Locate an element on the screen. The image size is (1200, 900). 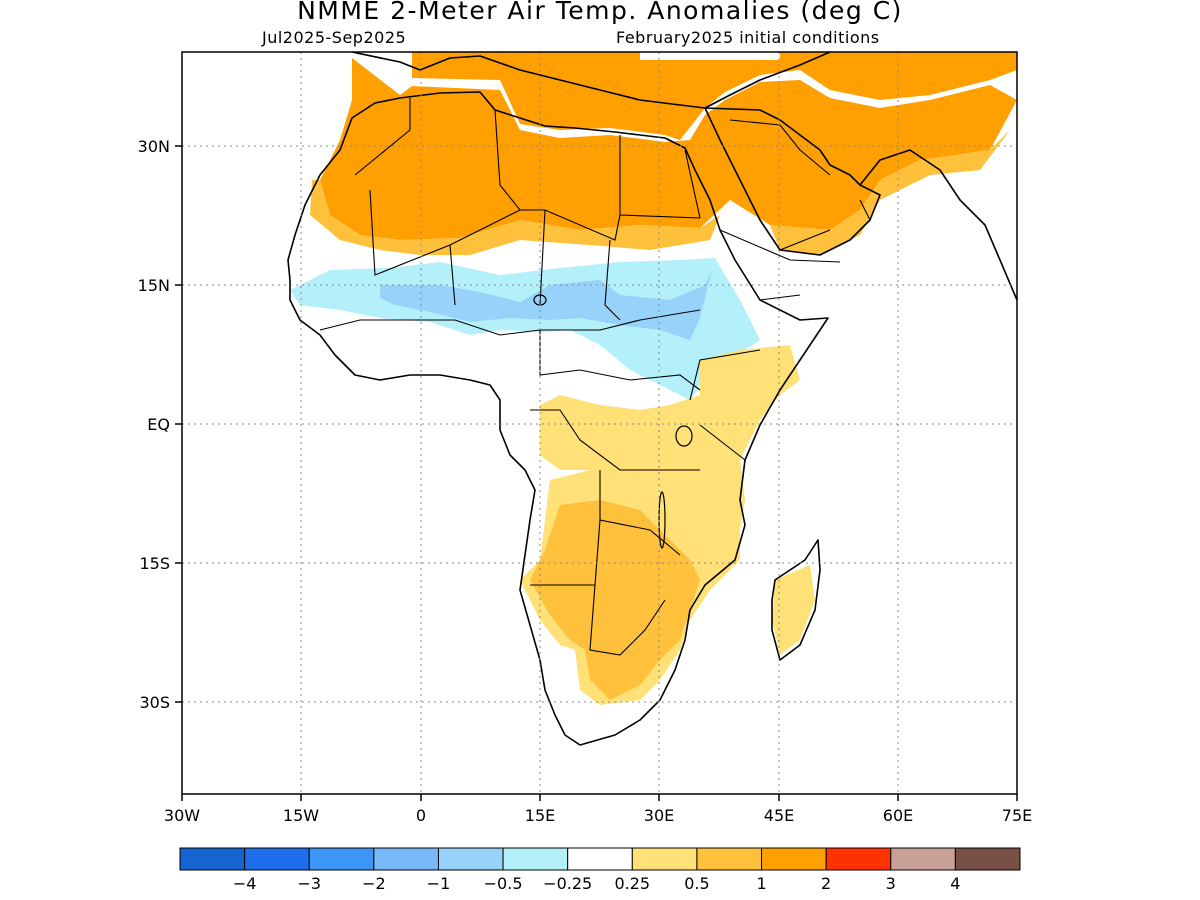
colorbar-label: 0.5 is located at coordinates (696, 883).